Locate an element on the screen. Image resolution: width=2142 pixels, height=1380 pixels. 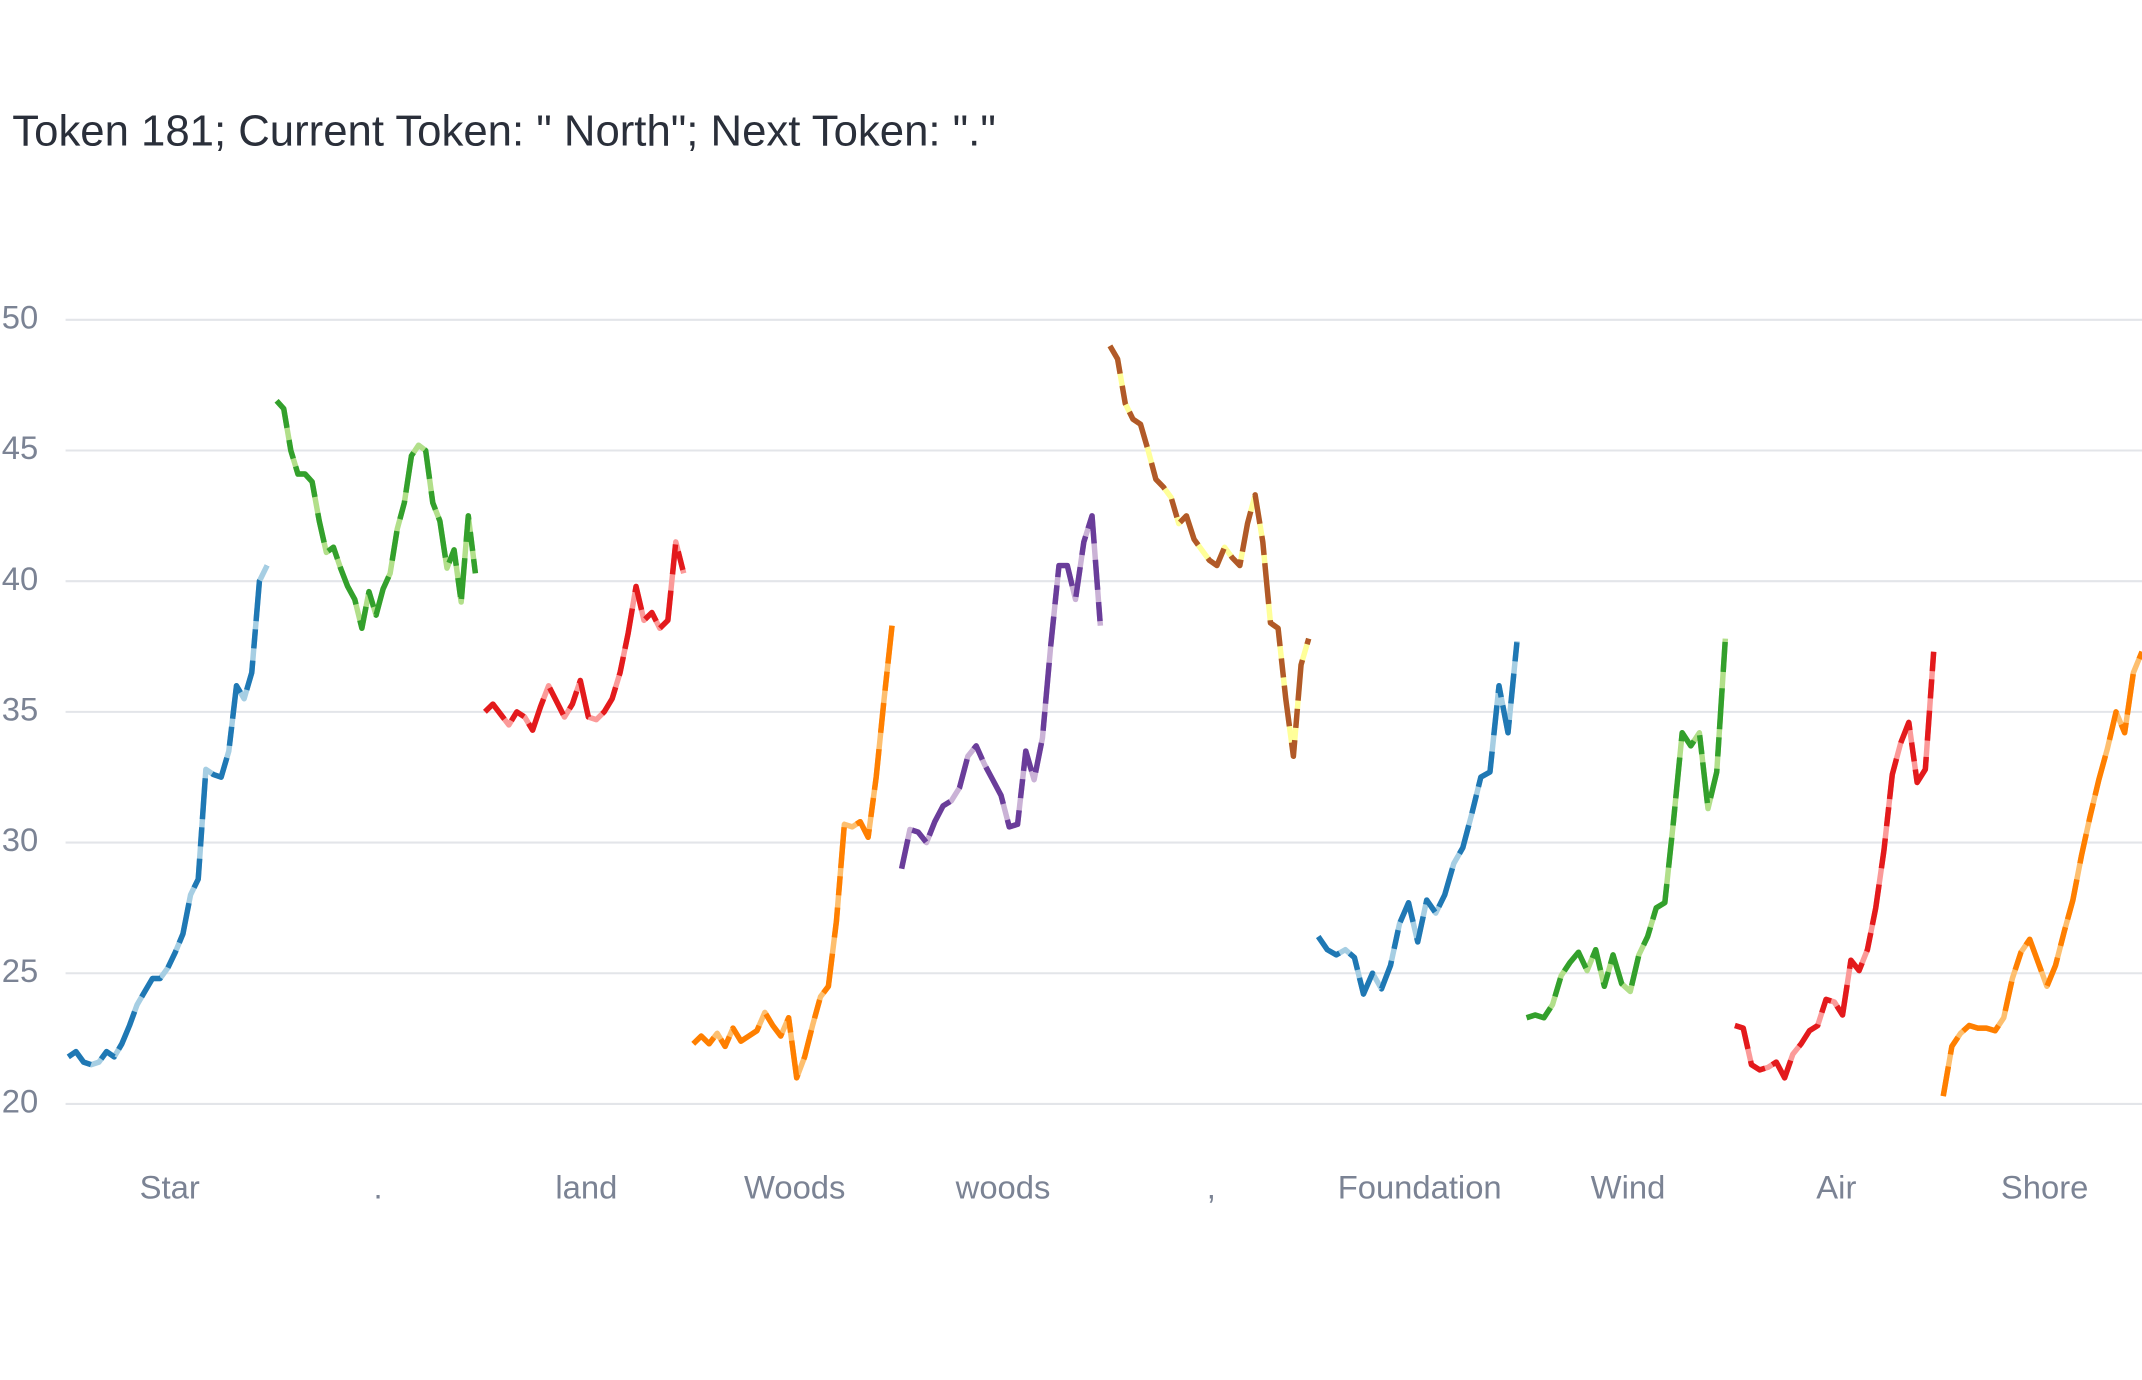
x-tick-label: Star is located at coordinates (170, 1187).